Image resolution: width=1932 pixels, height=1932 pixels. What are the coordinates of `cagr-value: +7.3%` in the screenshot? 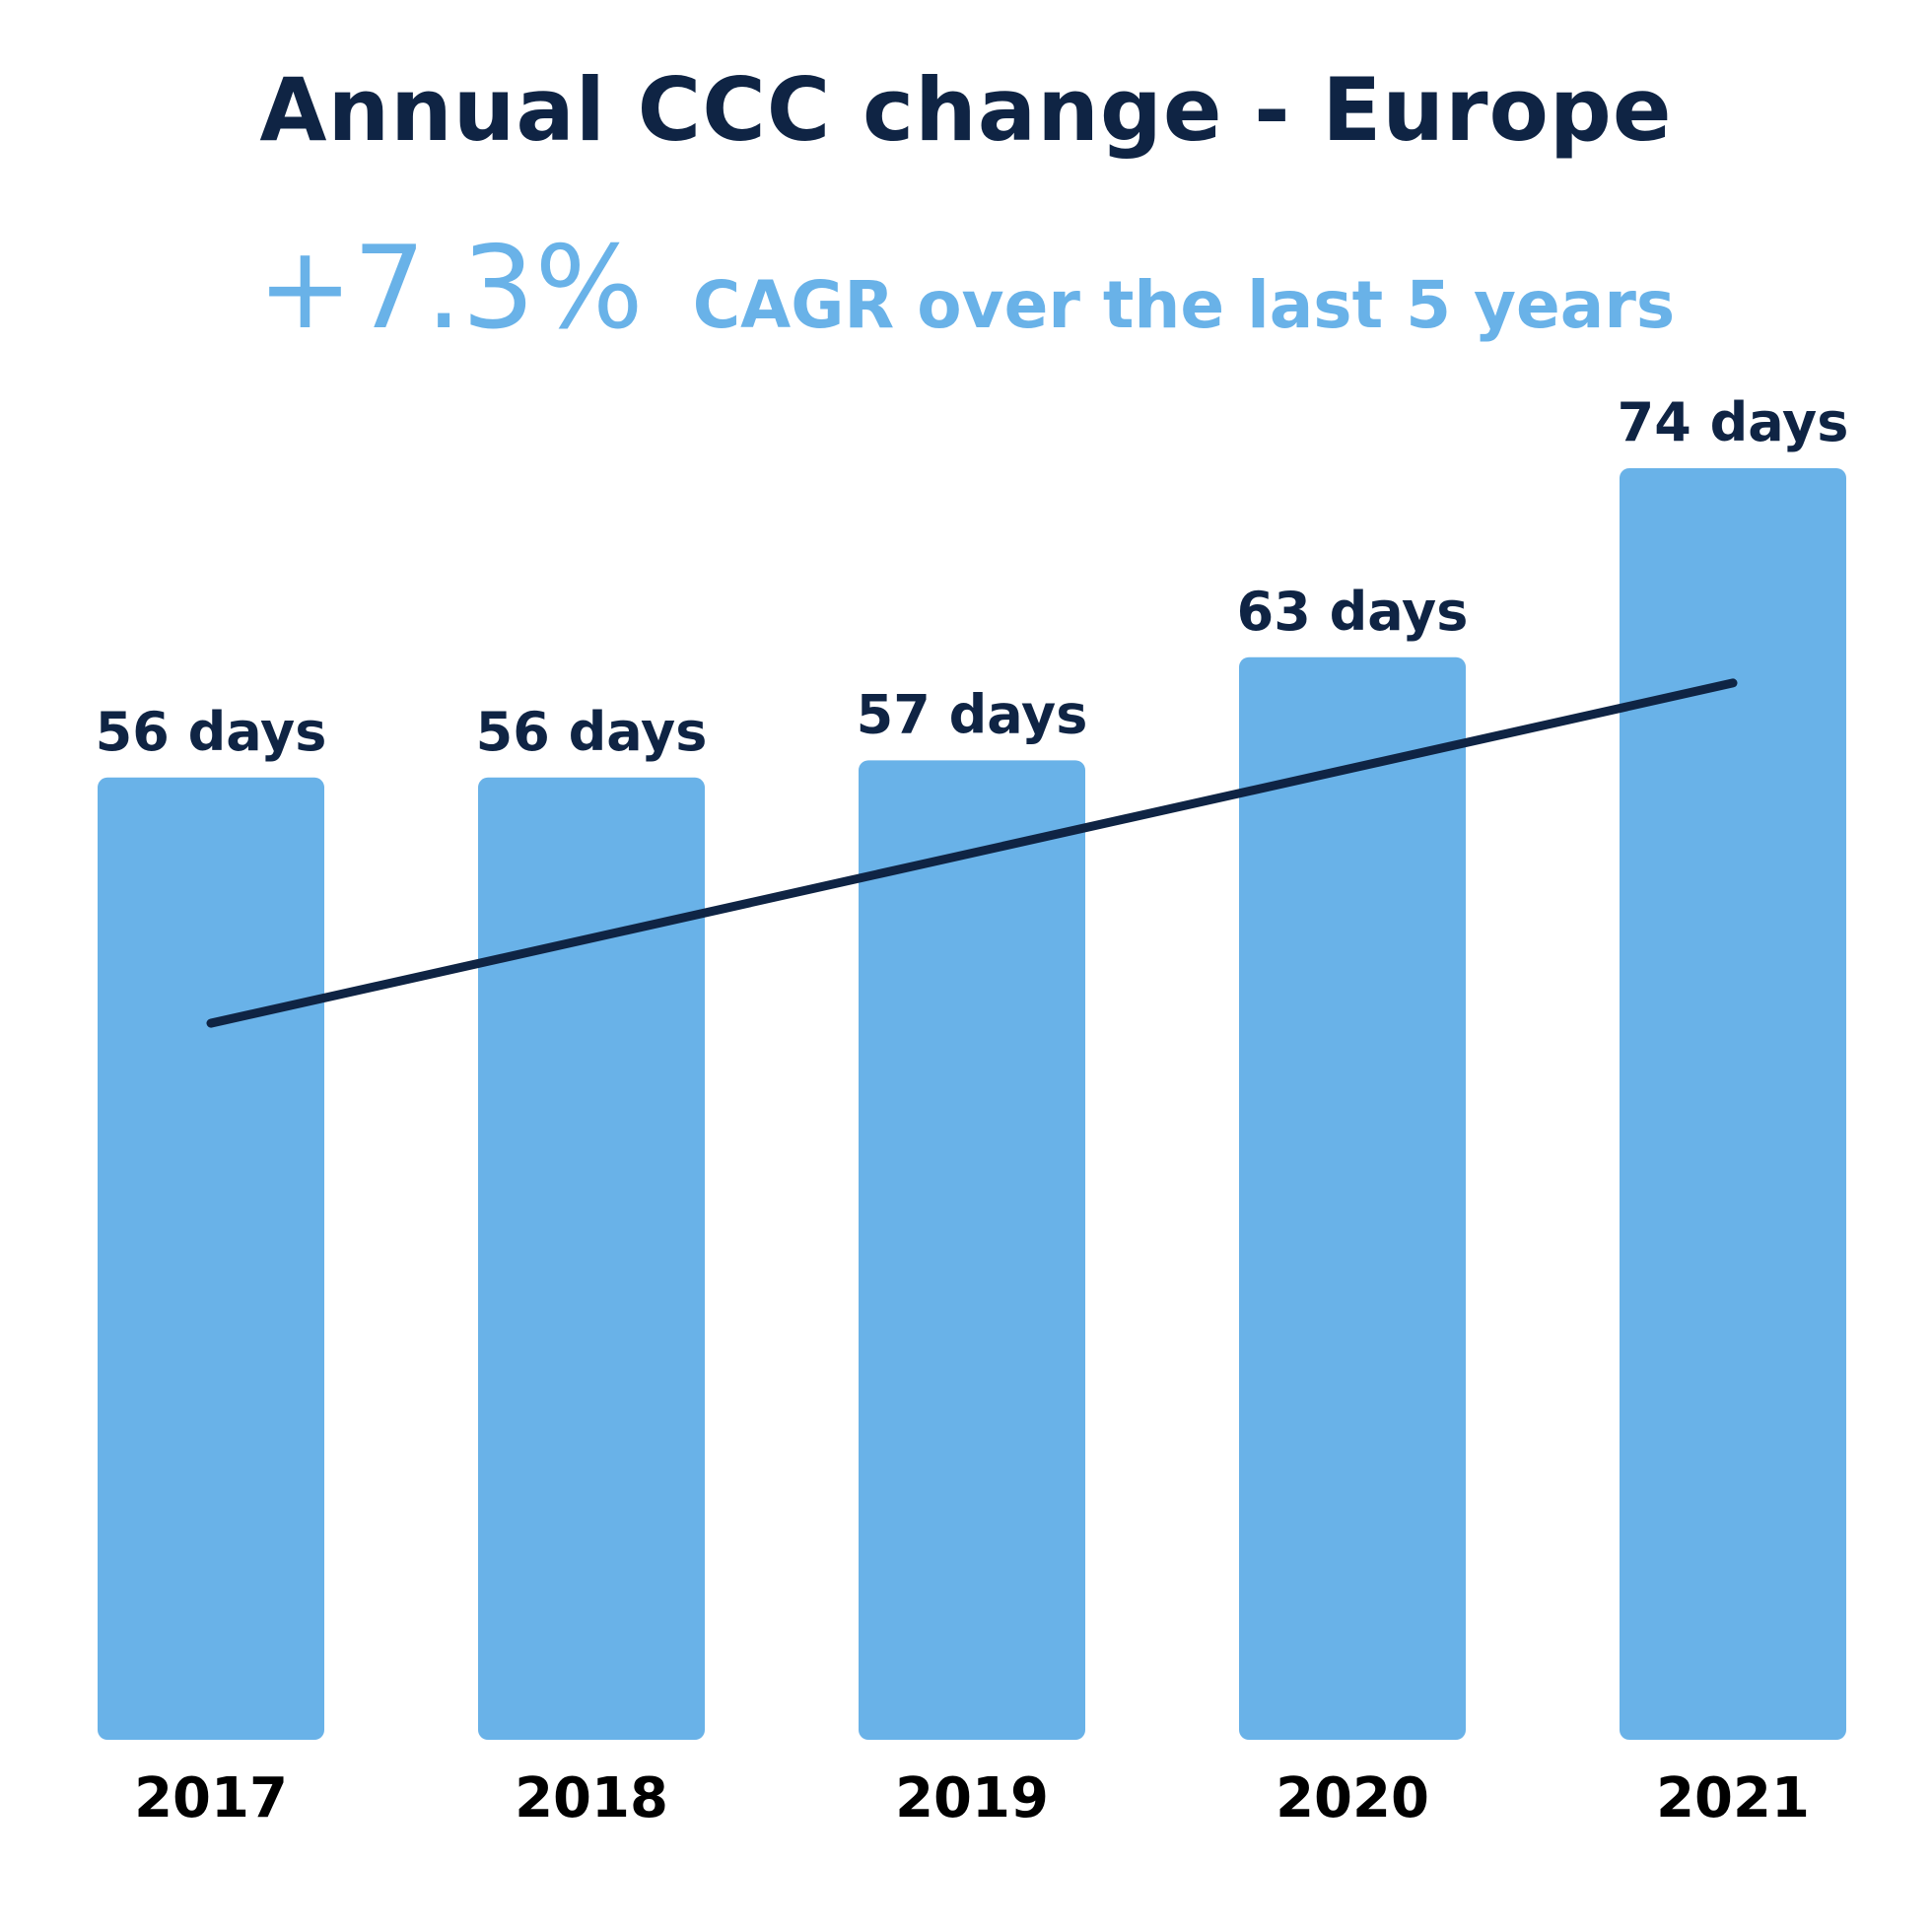 It's located at (450, 289).